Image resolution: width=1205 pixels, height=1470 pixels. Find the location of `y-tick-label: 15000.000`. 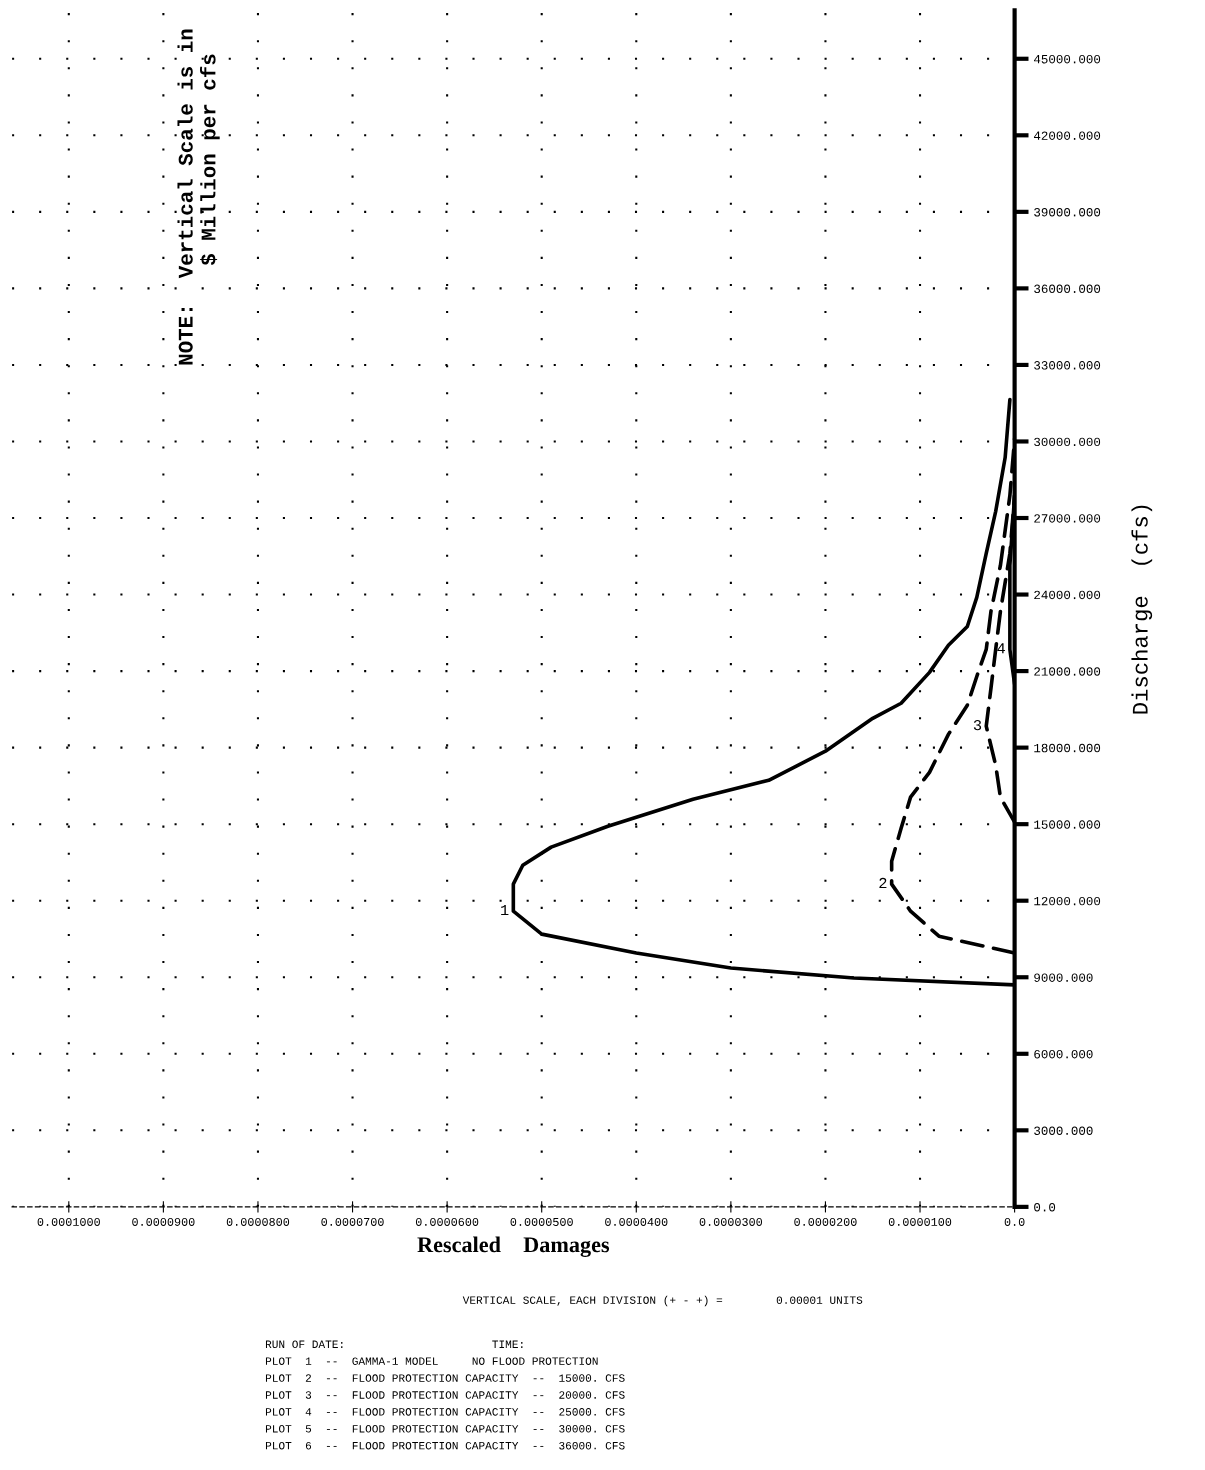

y-tick-label: 15000.000 is located at coordinates (1067, 824).